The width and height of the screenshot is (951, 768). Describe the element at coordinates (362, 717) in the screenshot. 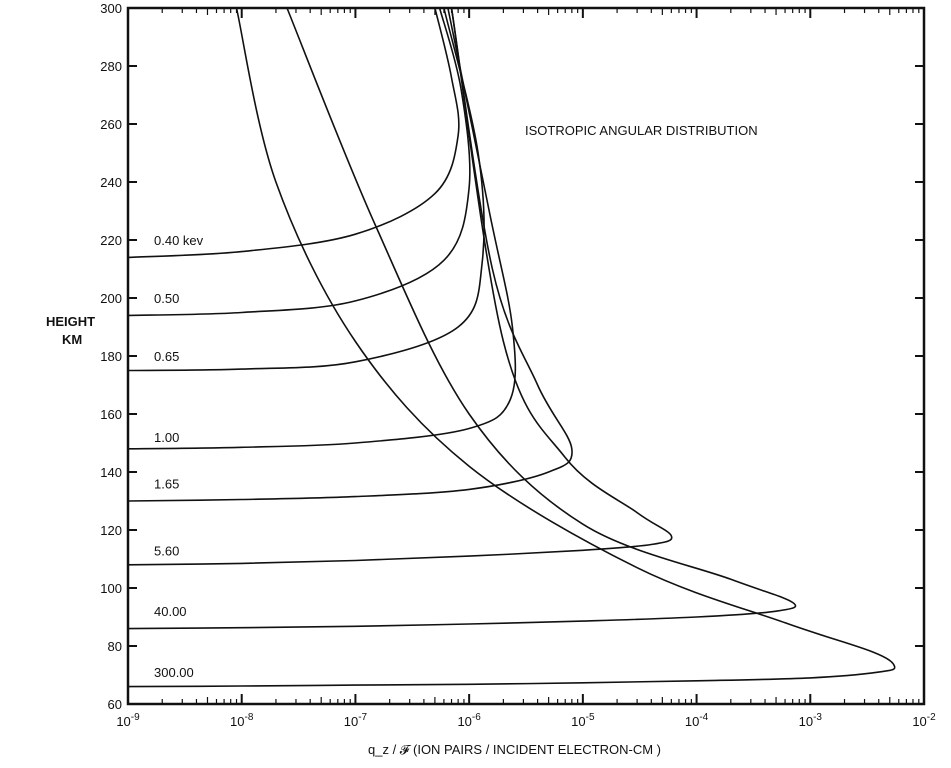

I see `x-tick-exponent: -7` at that location.